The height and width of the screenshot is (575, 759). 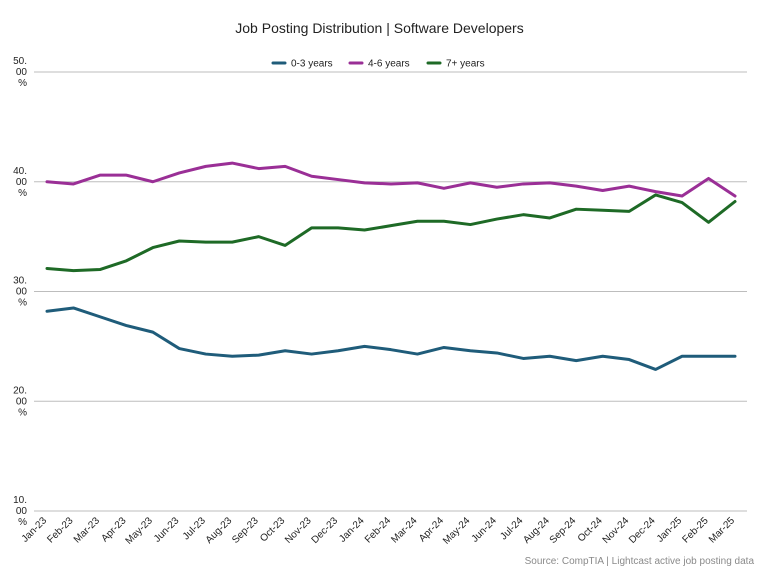 I want to click on x-tick-label: Oct-23, so click(x=272, y=529).